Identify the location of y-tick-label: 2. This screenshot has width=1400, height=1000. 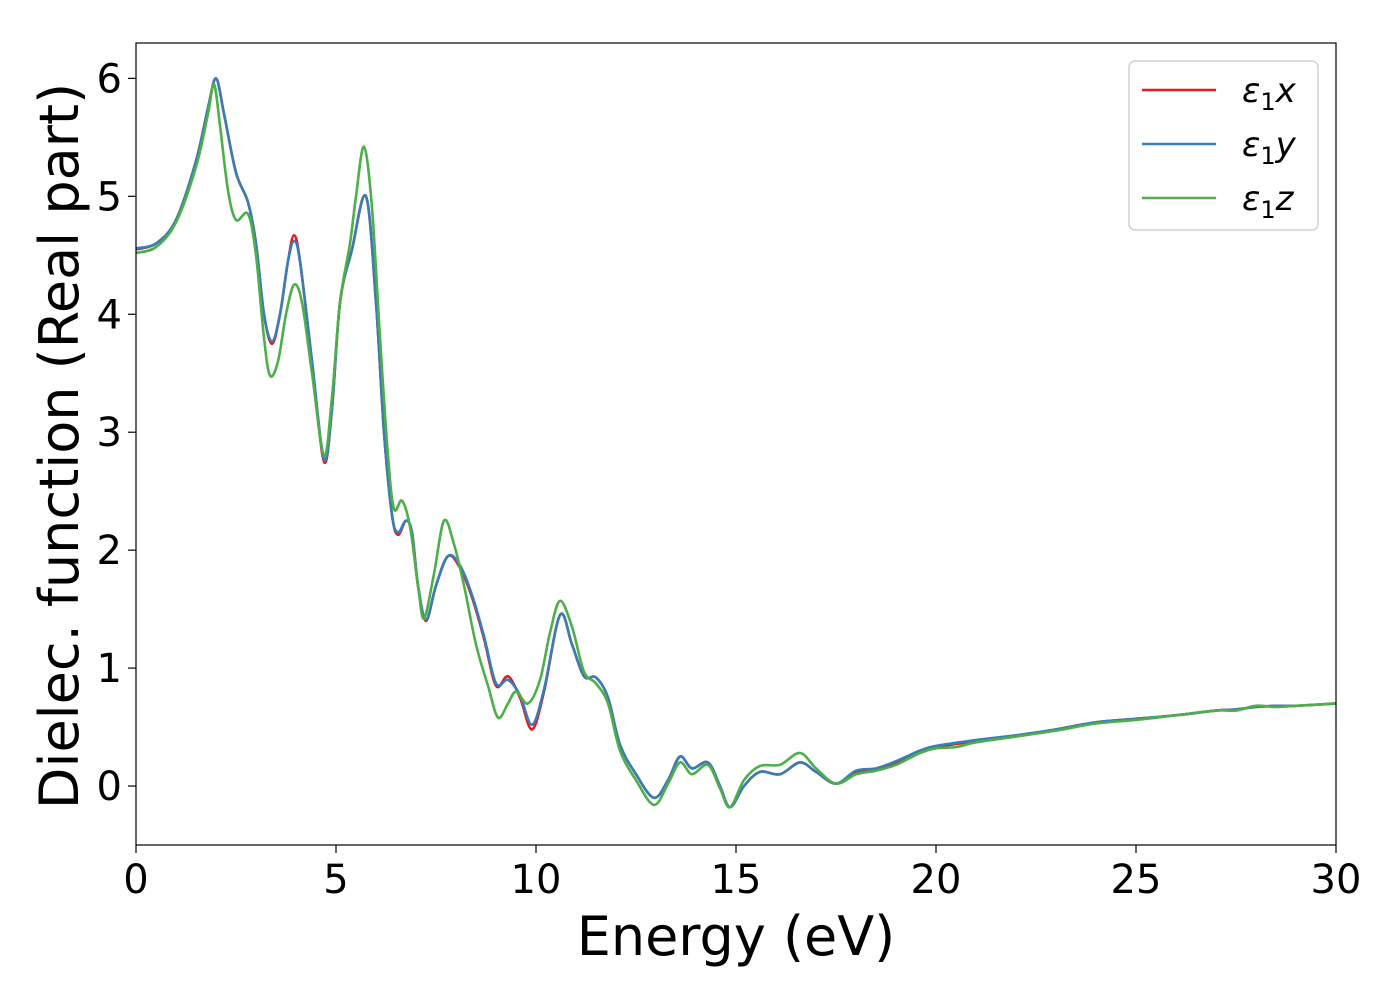
(109, 551).